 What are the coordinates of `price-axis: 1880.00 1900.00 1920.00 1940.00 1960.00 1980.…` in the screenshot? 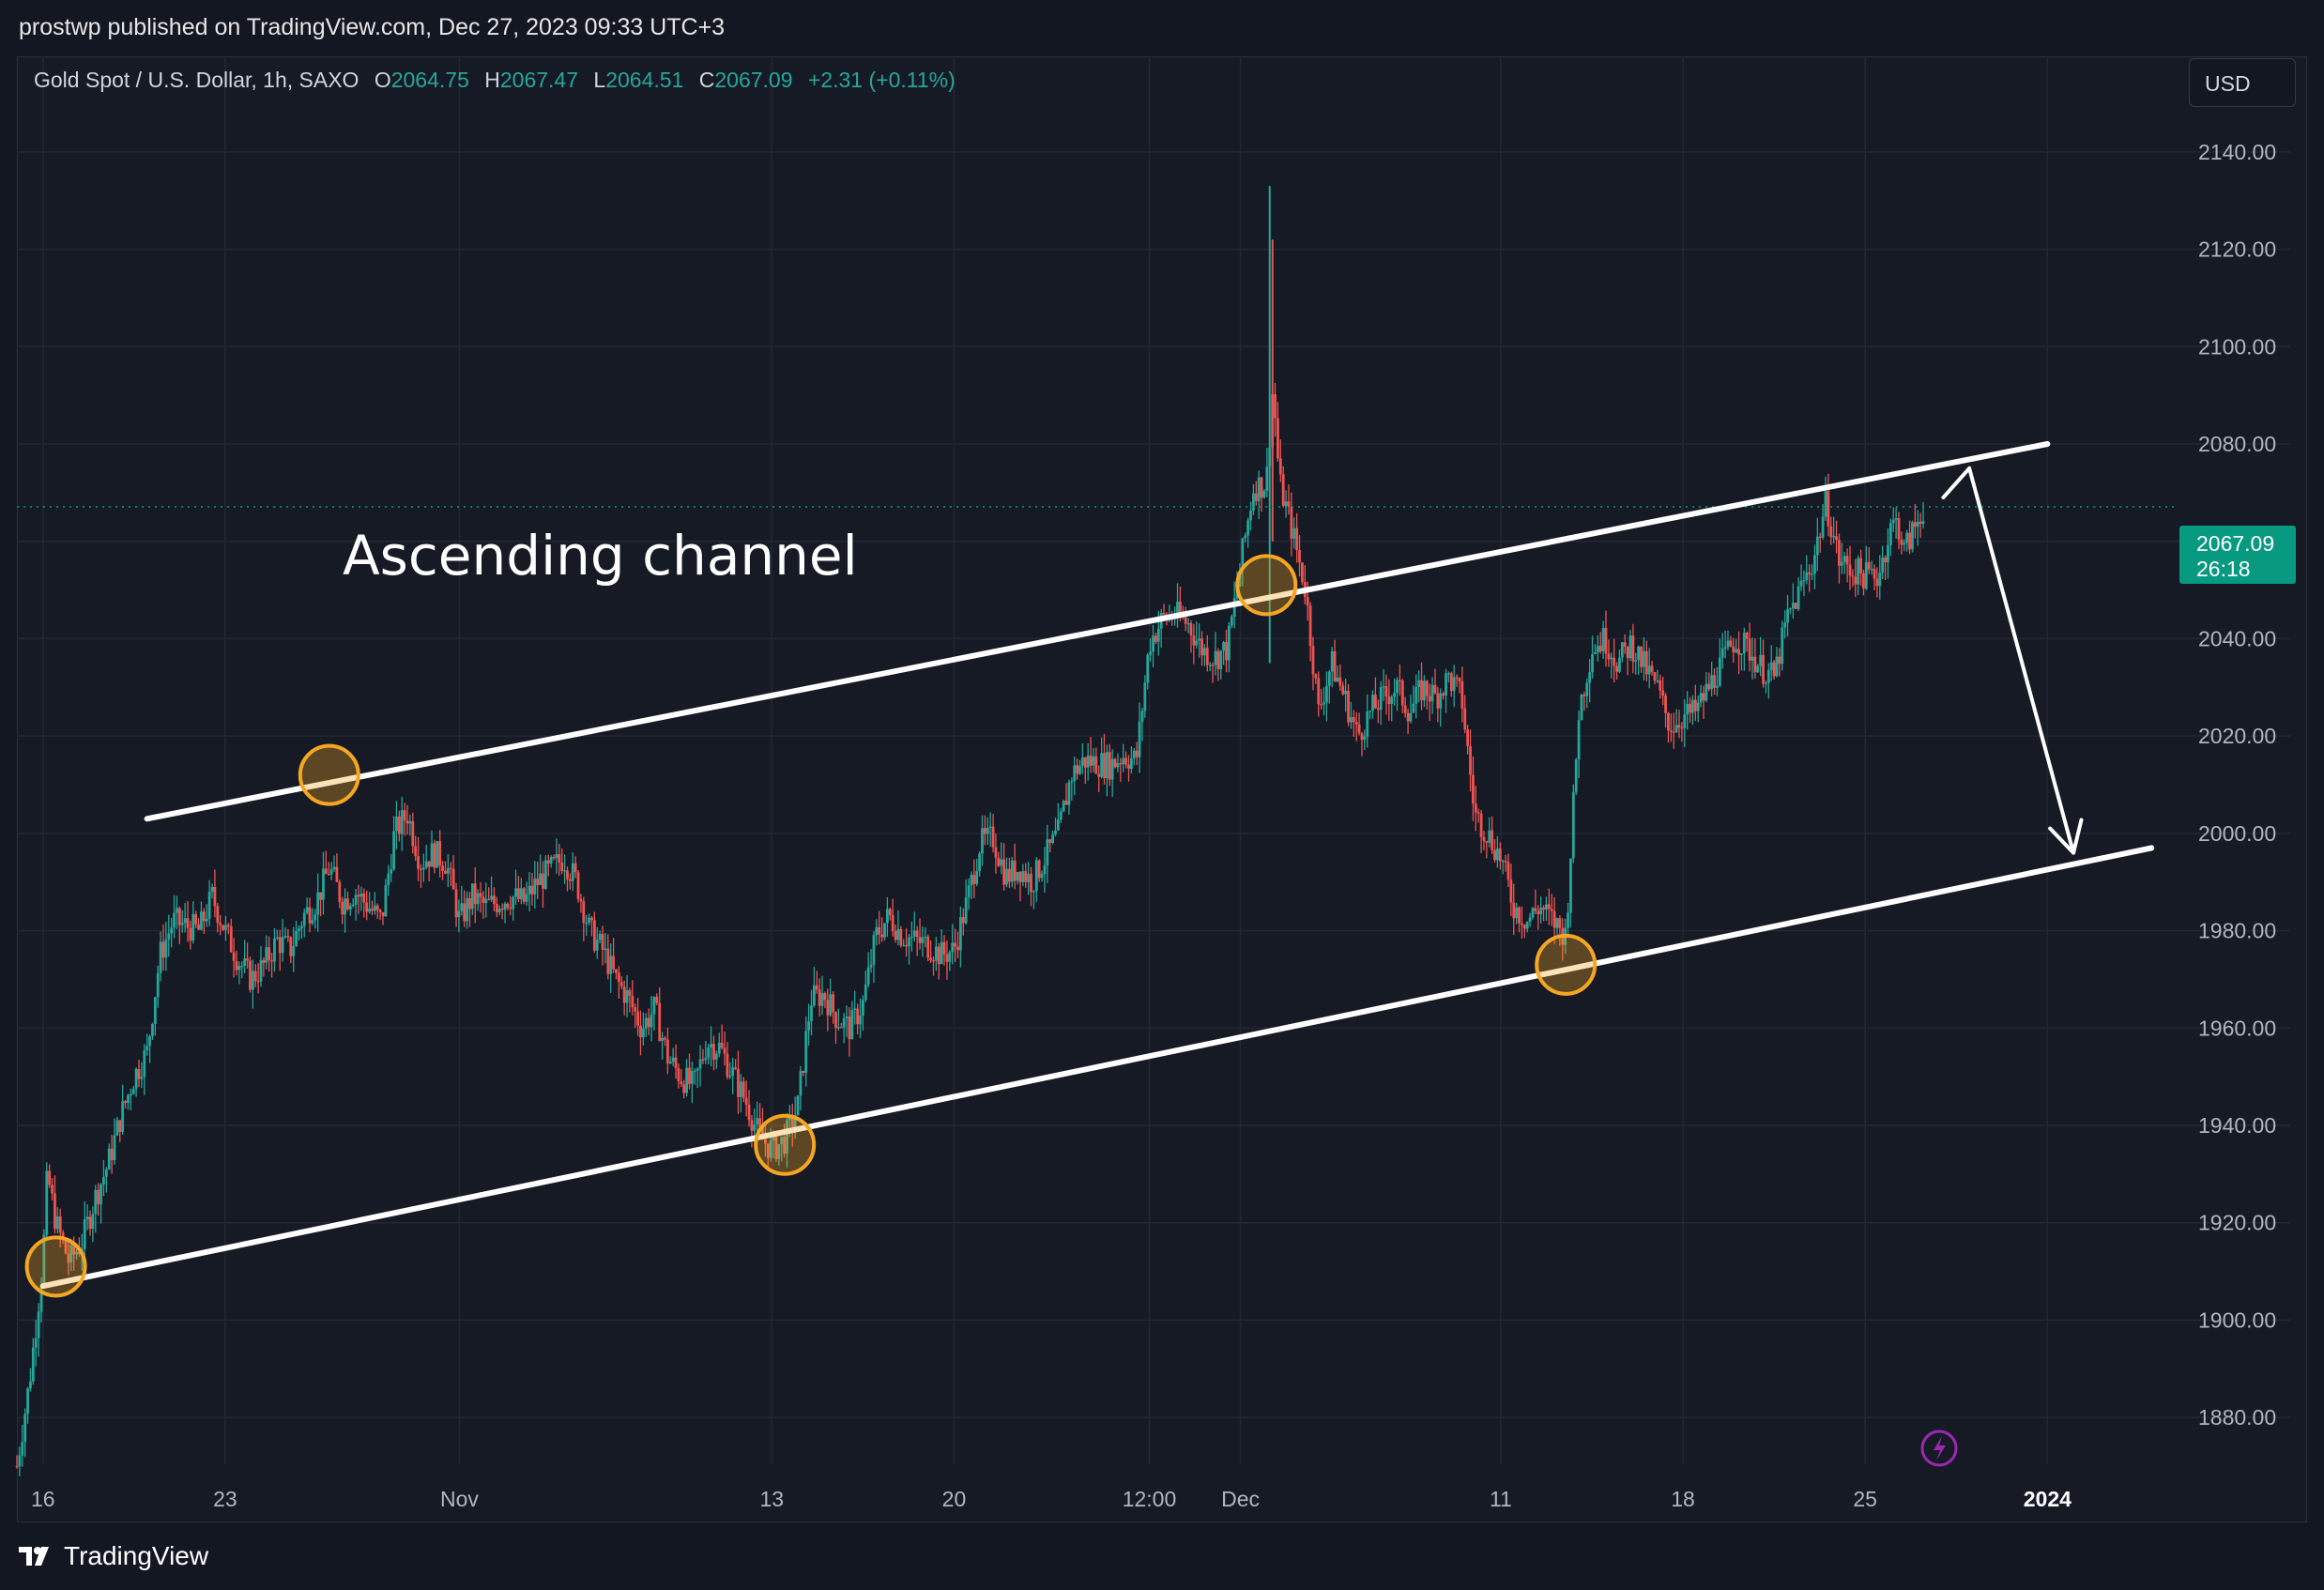 It's located at (2237, 784).